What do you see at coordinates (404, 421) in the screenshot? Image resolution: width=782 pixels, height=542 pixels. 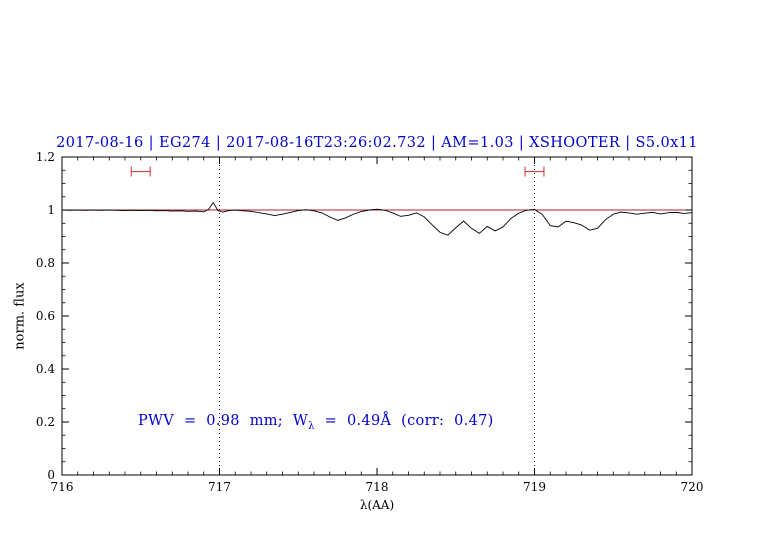 I see `annotation-text-post: = 0.49Å (corr: 0.47)` at bounding box center [404, 421].